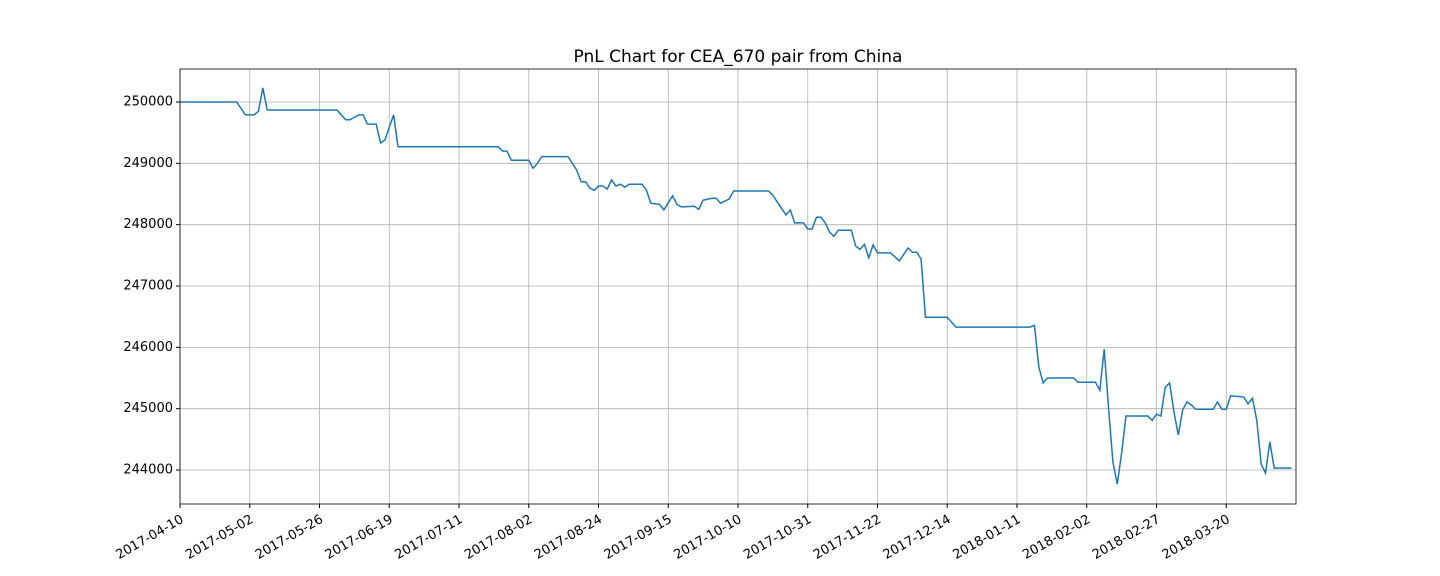 The width and height of the screenshot is (1440, 576). Describe the element at coordinates (148, 101) in the screenshot. I see `y-tick-label: 250000` at that location.